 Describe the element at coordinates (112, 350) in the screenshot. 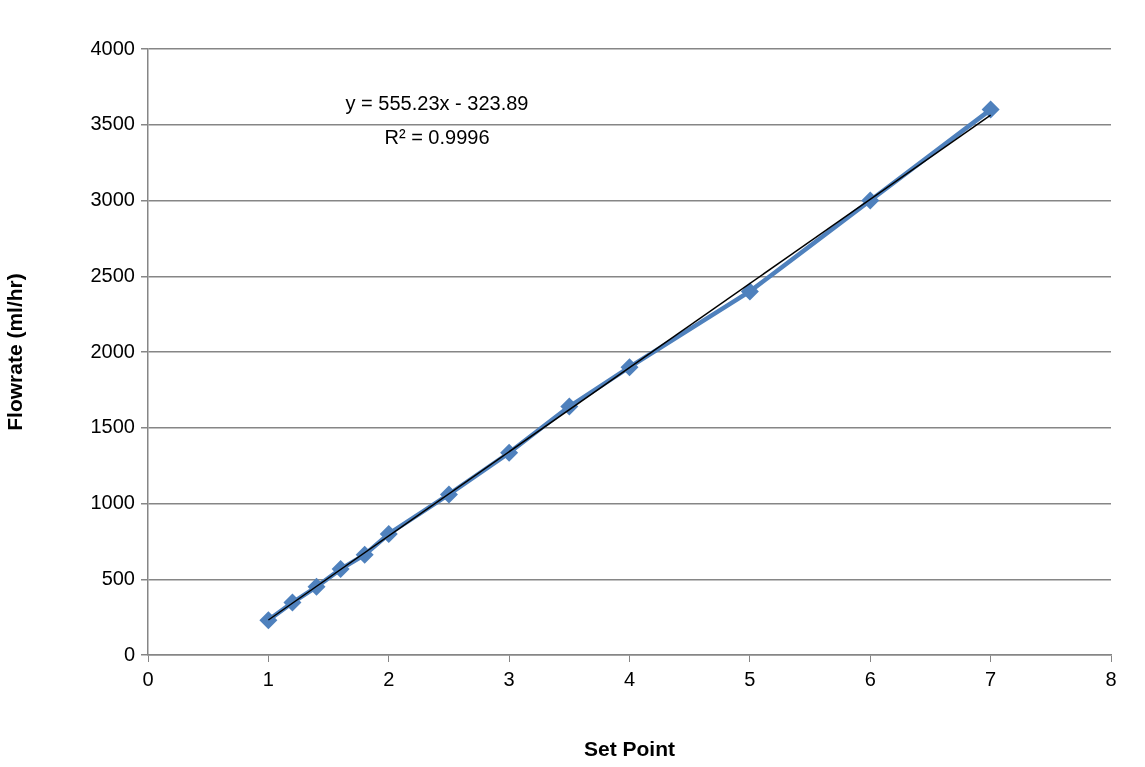

I see `y-tick-label: 2000` at that location.